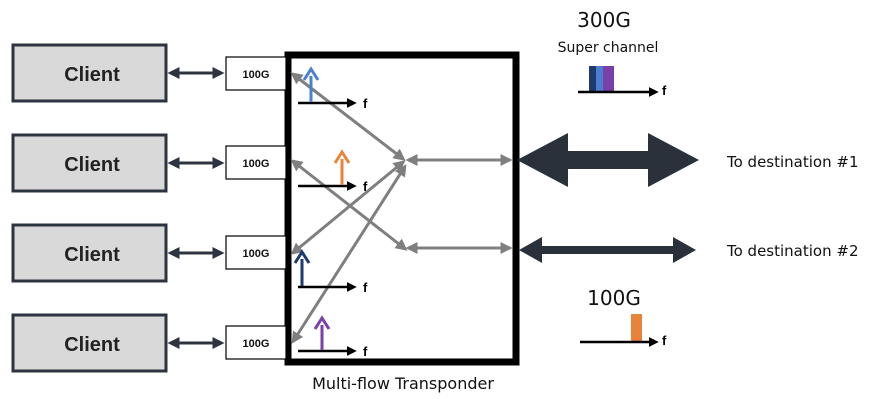 This screenshot has height=399, width=882. Describe the element at coordinates (403, 383) in the screenshot. I see `transponder-caption: Multi-flow Transponder` at that location.